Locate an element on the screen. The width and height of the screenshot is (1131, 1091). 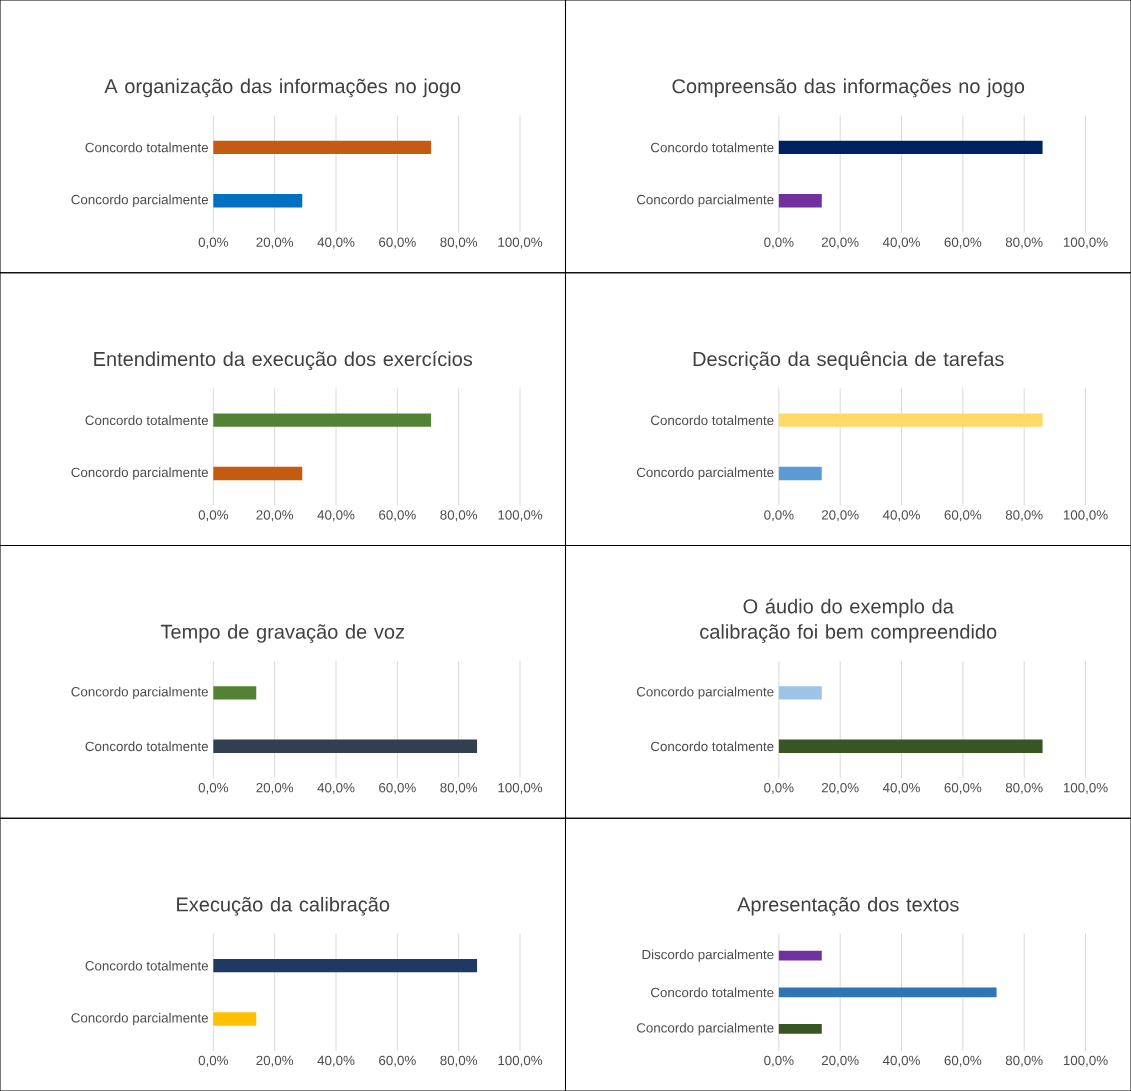
chart-title: Entendimento da execução dos exercícios is located at coordinates (283, 361).